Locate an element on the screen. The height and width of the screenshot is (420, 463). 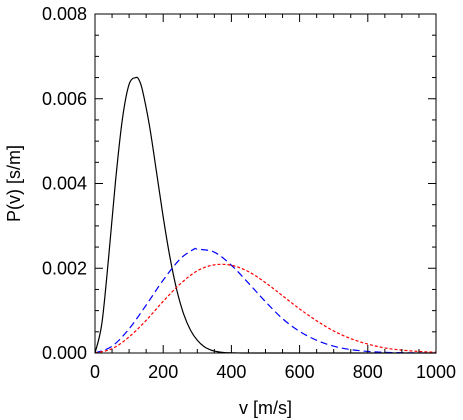
y-tick-label: 0.002 is located at coordinates (64, 268).